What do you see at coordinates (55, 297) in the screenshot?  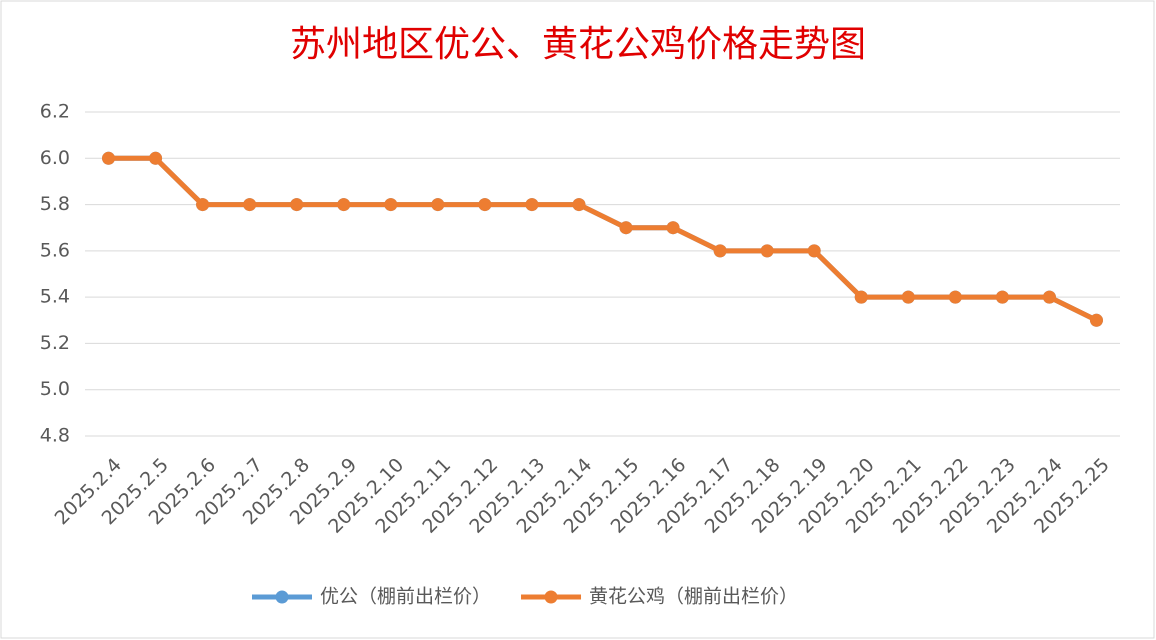 I see `y-tick-label: 5.4` at bounding box center [55, 297].